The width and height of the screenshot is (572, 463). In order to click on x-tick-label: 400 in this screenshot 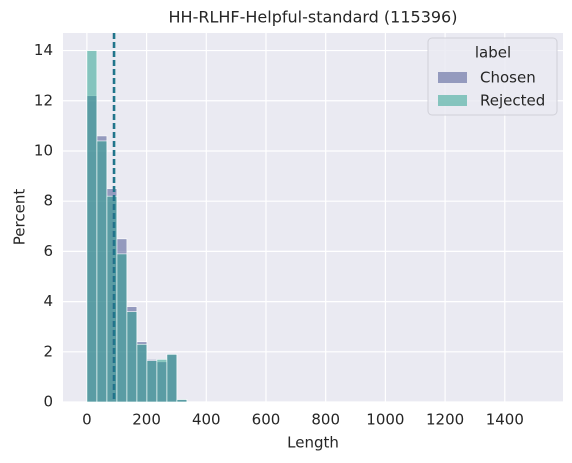, I will do `click(206, 420)`.